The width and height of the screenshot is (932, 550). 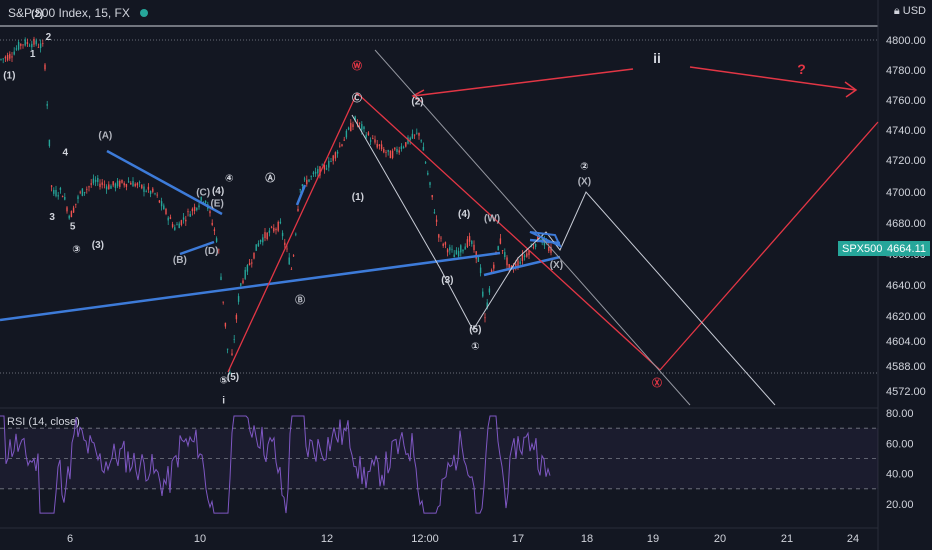 I want to click on symbol-title: S&P 500 Index, 15, FX, so click(x=69, y=13).